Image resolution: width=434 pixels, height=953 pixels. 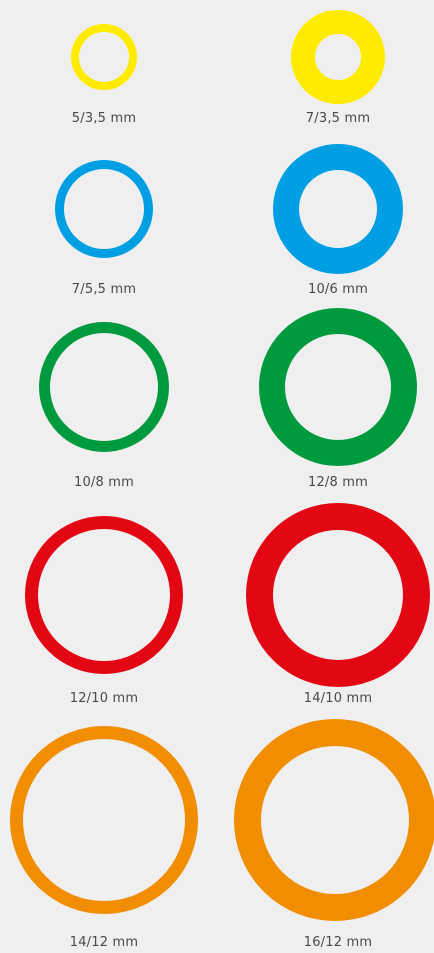 What do you see at coordinates (104, 942) in the screenshot?
I see `size-label-14-12: 14/12 mm` at bounding box center [104, 942].